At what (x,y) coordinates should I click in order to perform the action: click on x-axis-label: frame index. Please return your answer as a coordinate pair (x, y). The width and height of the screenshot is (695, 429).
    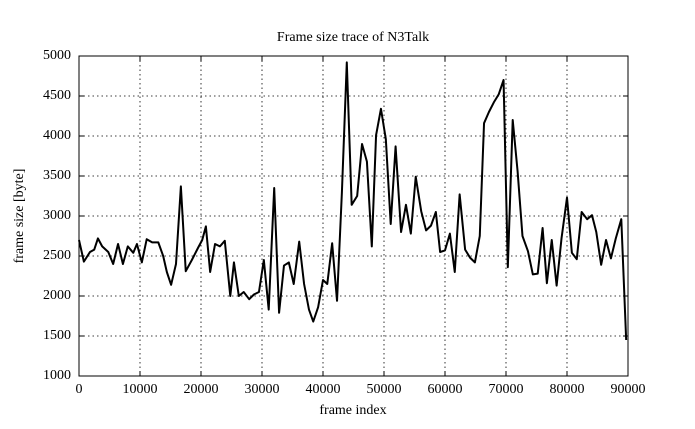
    Looking at the image, I should click on (352, 410).